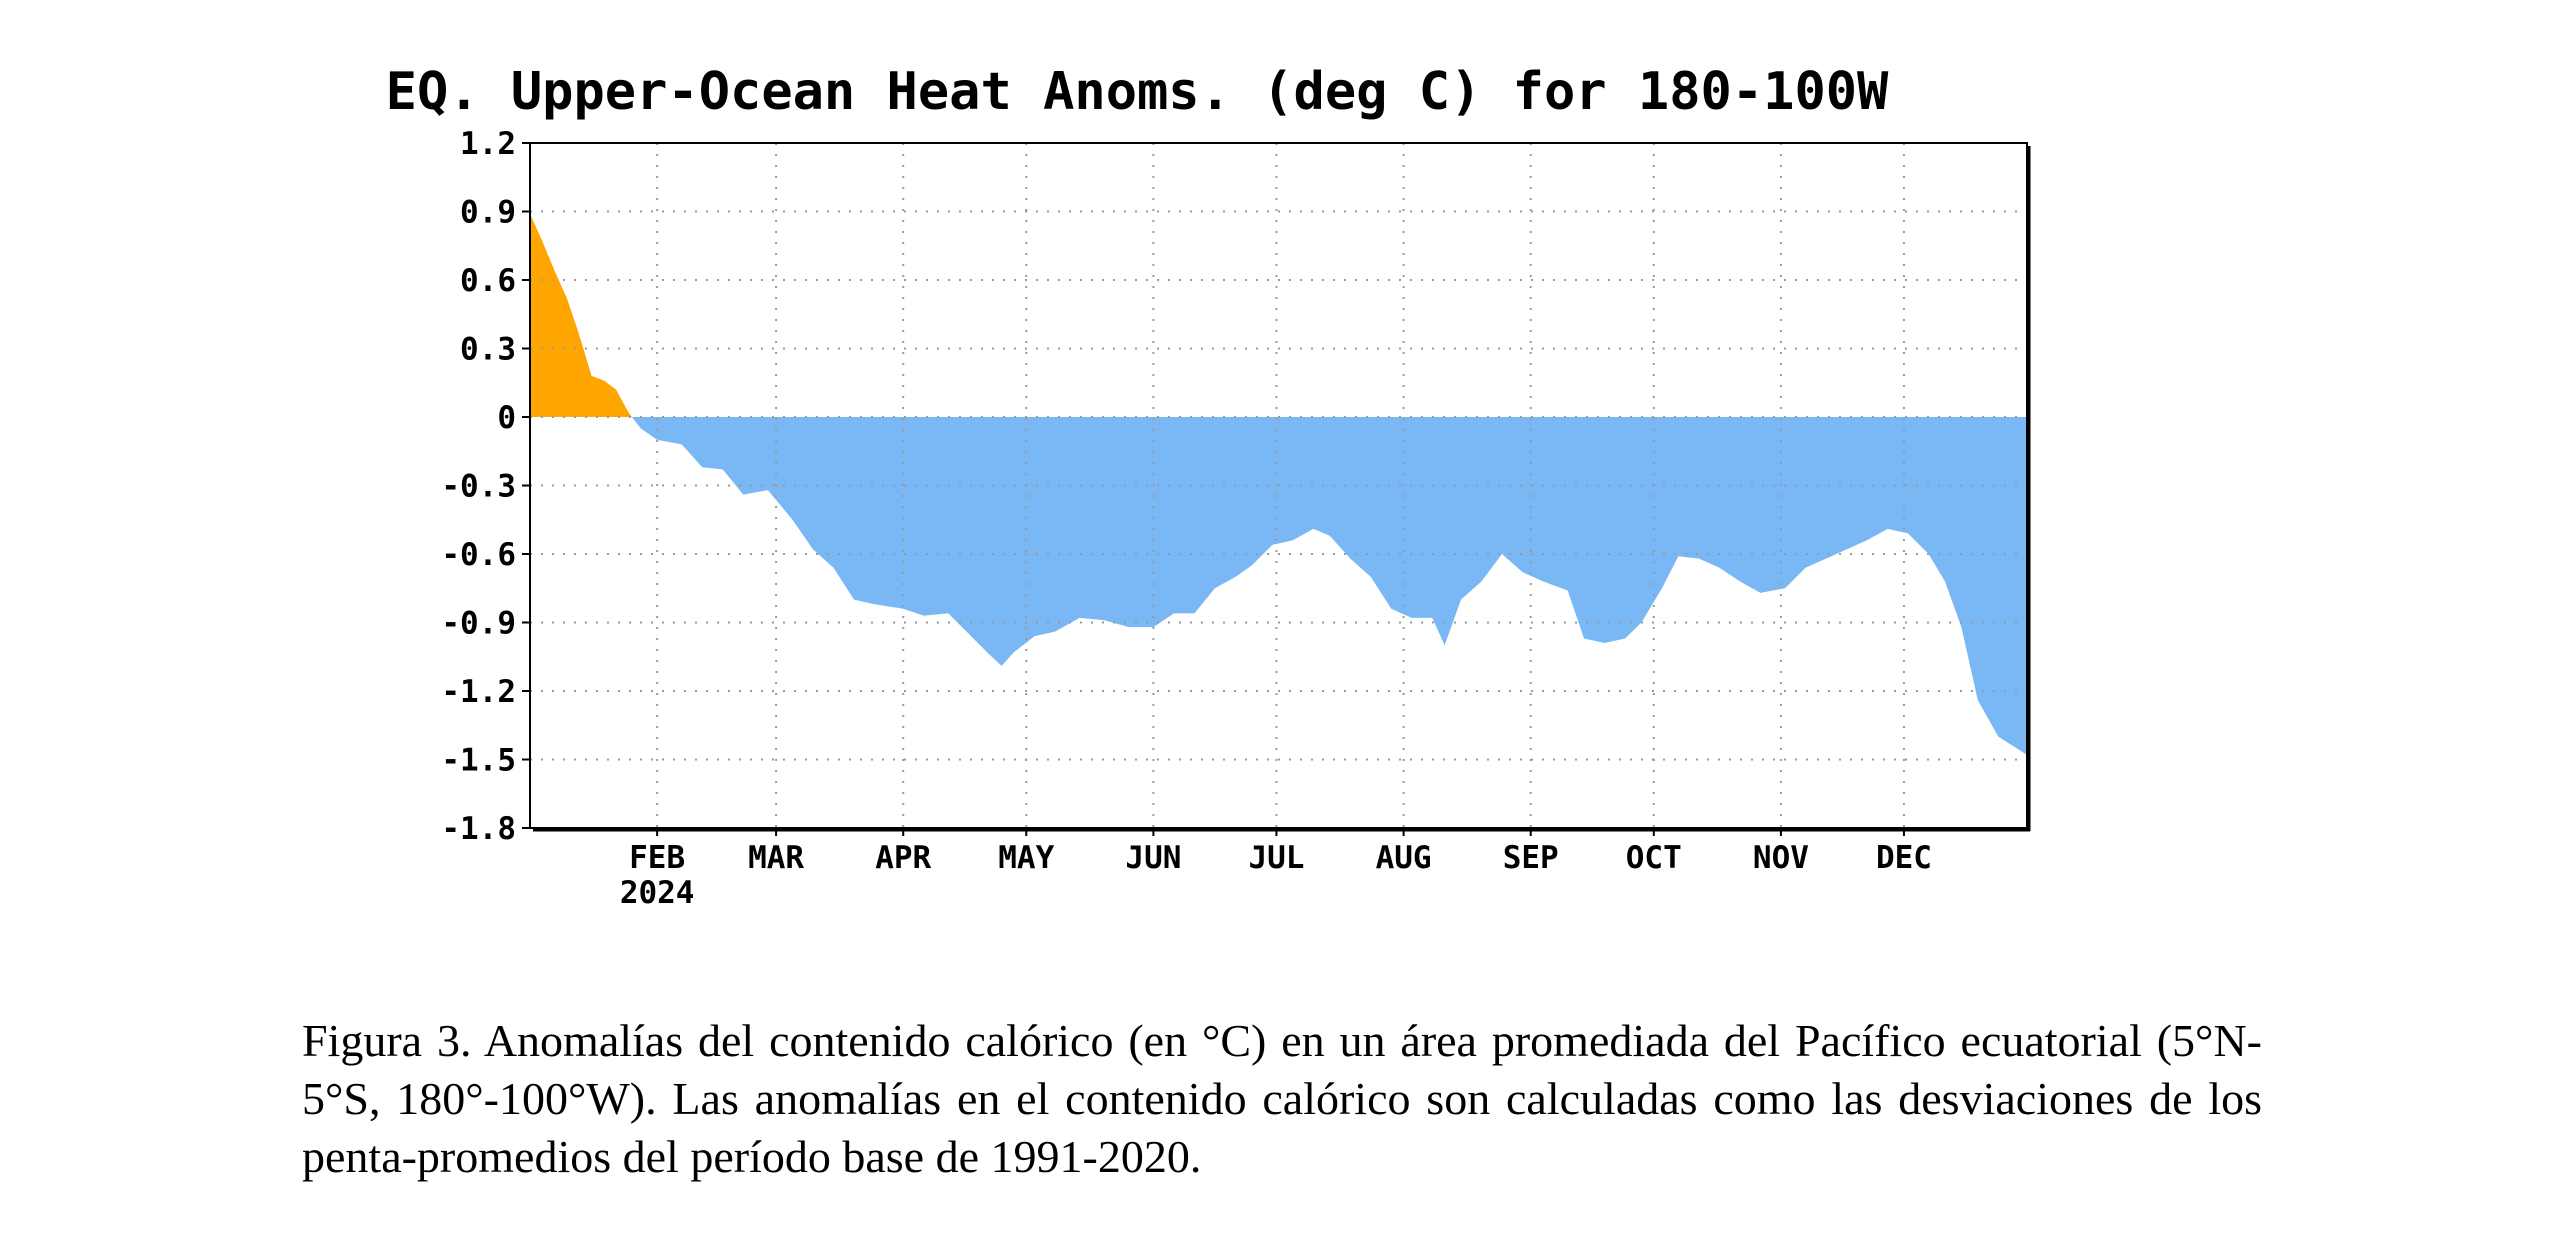 The width and height of the screenshot is (2550, 1237). I want to click on y-tick-label: -1.2, so click(478, 692).